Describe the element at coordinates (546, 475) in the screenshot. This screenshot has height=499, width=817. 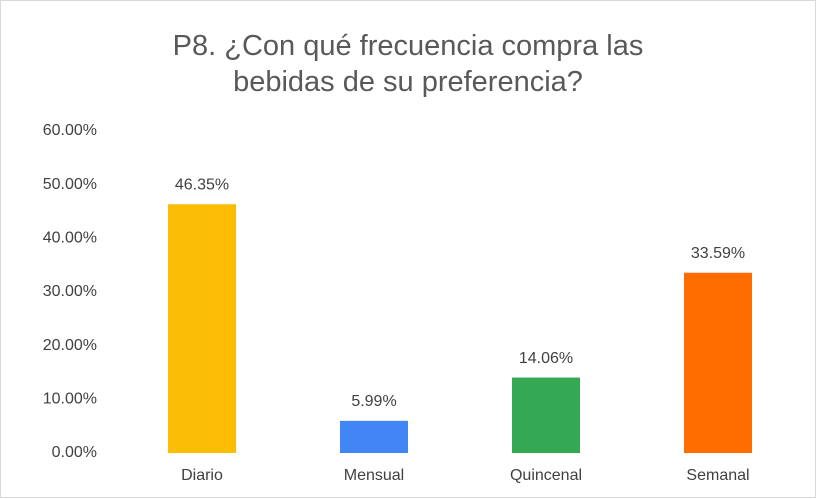
I see `x-tick-label: Quincenal` at that location.